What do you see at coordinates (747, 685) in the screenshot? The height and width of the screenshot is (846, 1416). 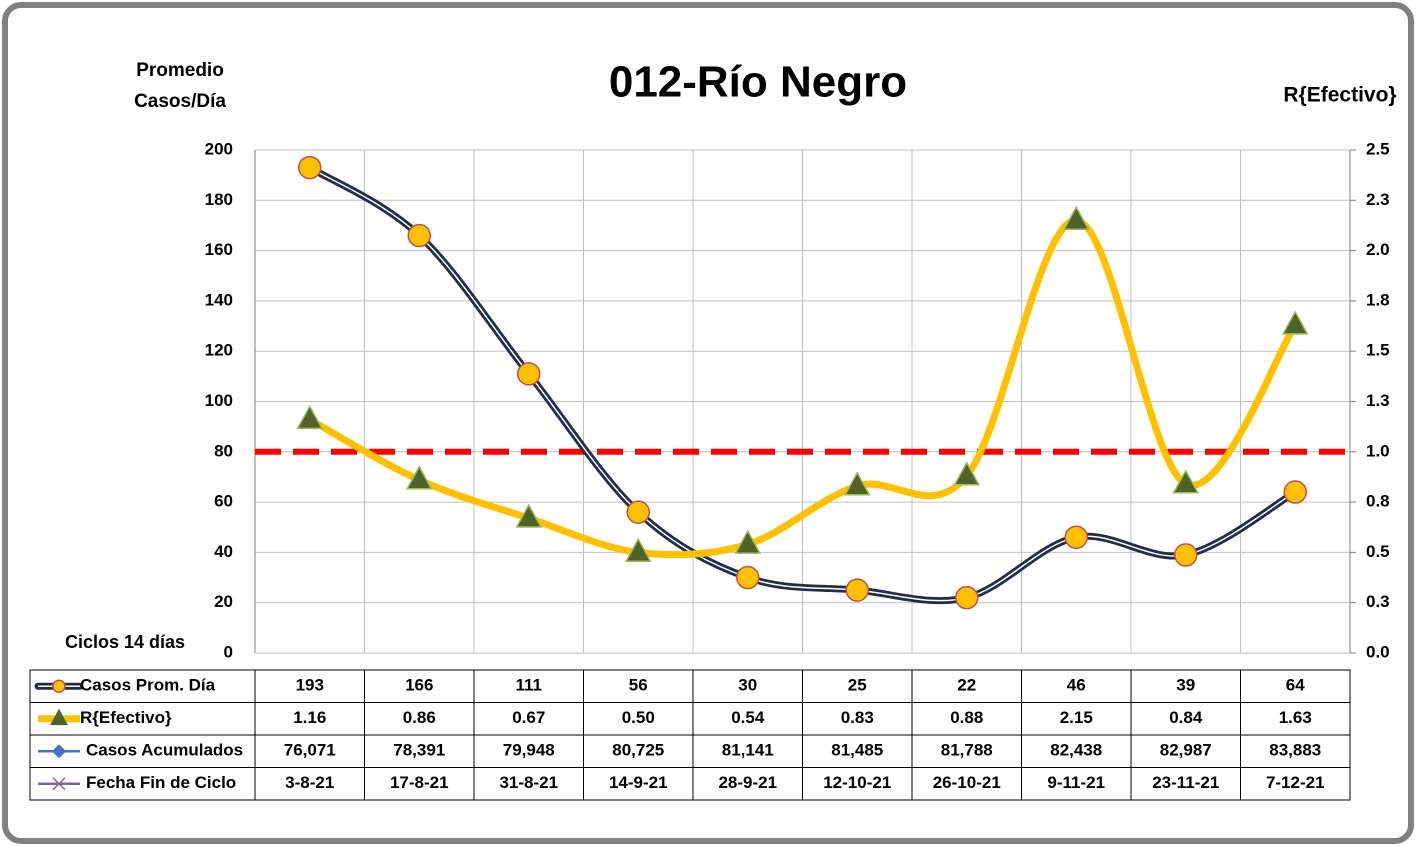 I see `table-value: 30` at bounding box center [747, 685].